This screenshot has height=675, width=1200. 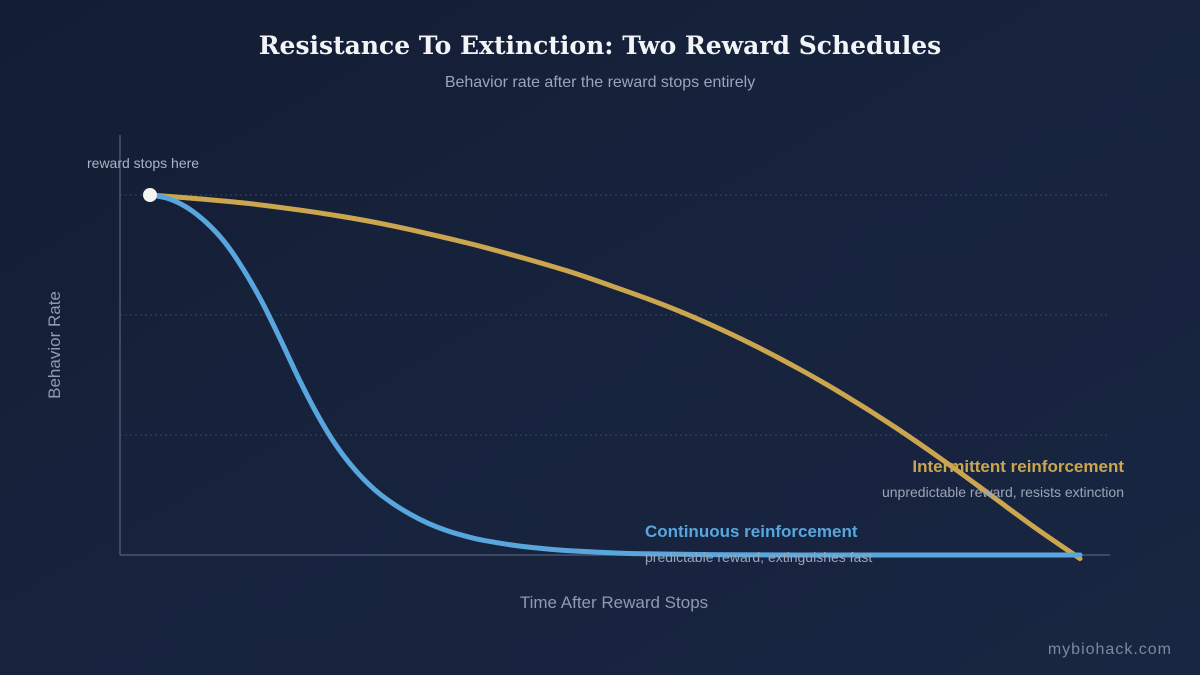 What do you see at coordinates (1003, 492) in the screenshot?
I see `series-desc-intermittent: unpredictable reward, resists extinction` at bounding box center [1003, 492].